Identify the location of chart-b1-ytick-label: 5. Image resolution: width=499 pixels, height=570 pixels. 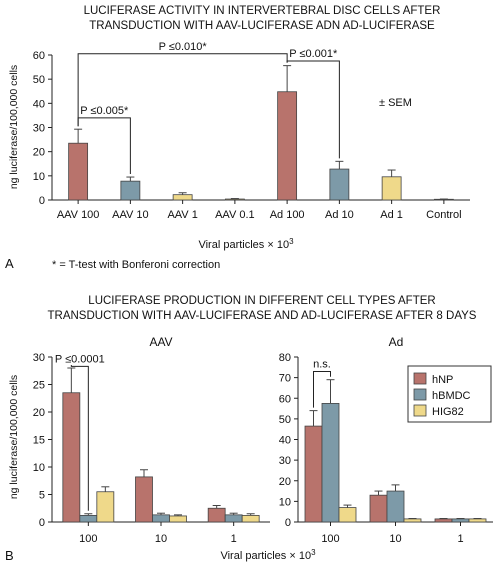
(42, 496).